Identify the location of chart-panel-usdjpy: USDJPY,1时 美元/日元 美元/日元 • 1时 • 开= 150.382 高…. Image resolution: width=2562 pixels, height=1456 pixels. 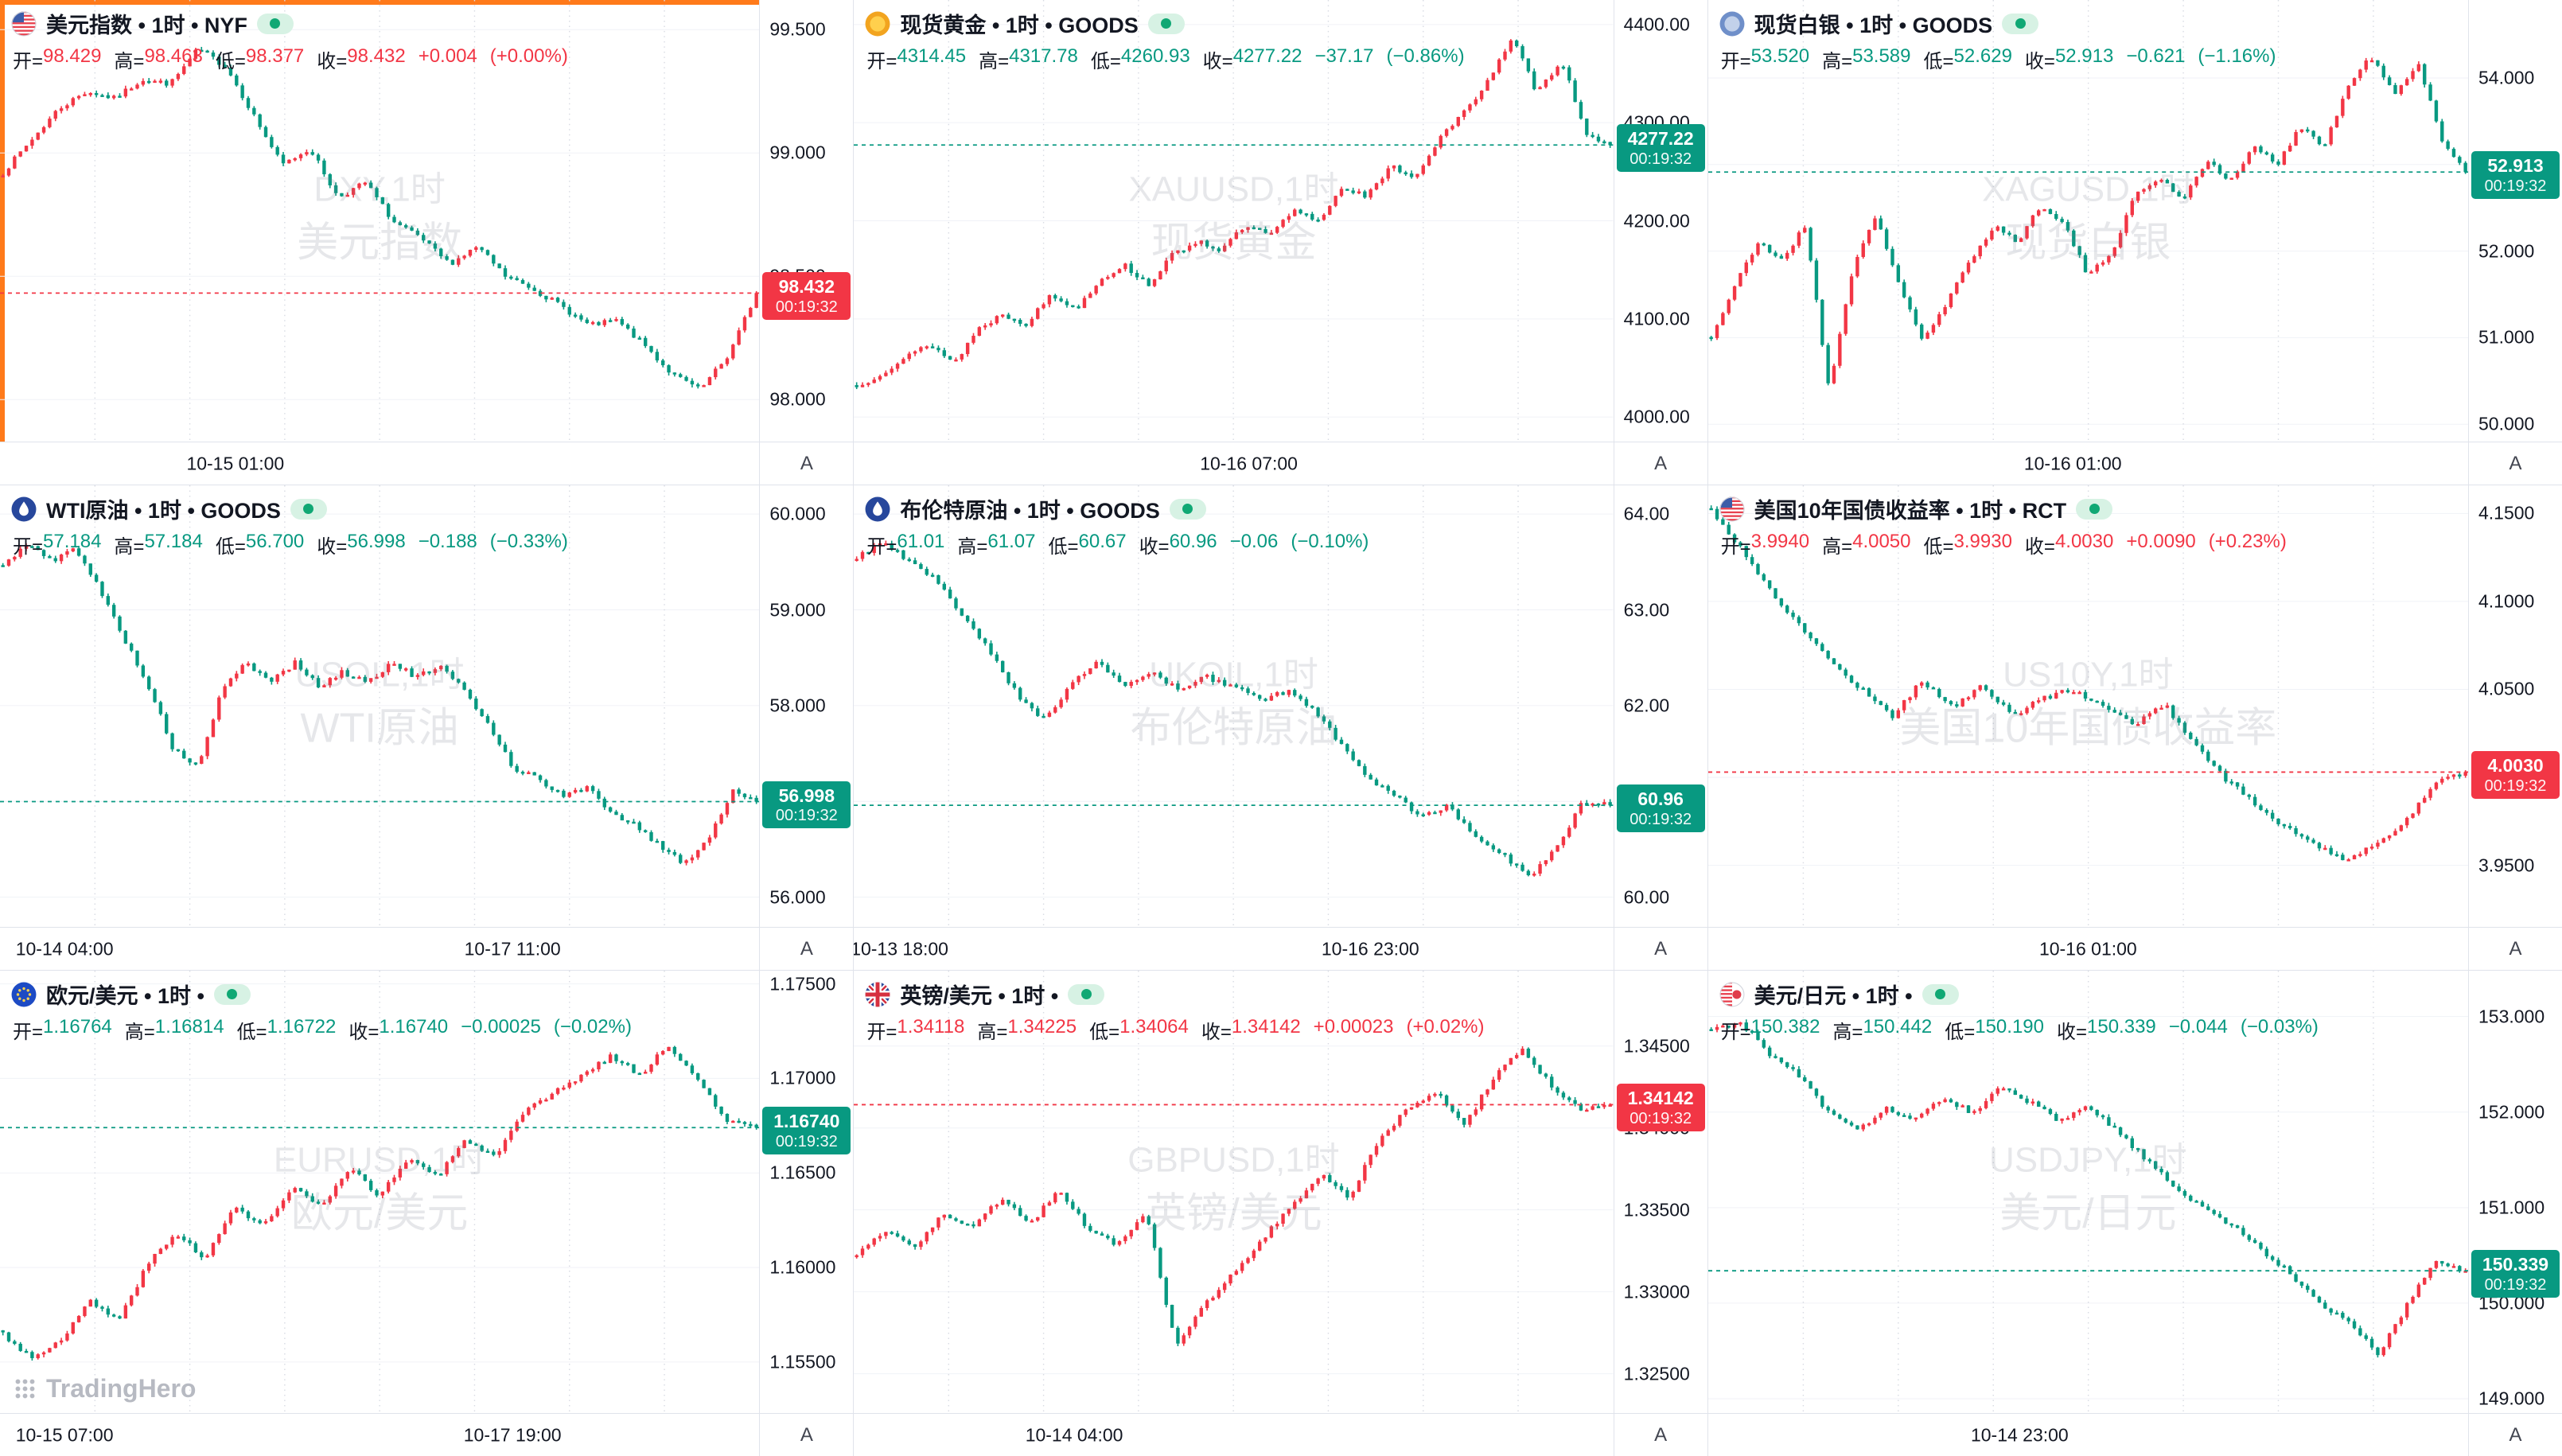
(2134, 1213).